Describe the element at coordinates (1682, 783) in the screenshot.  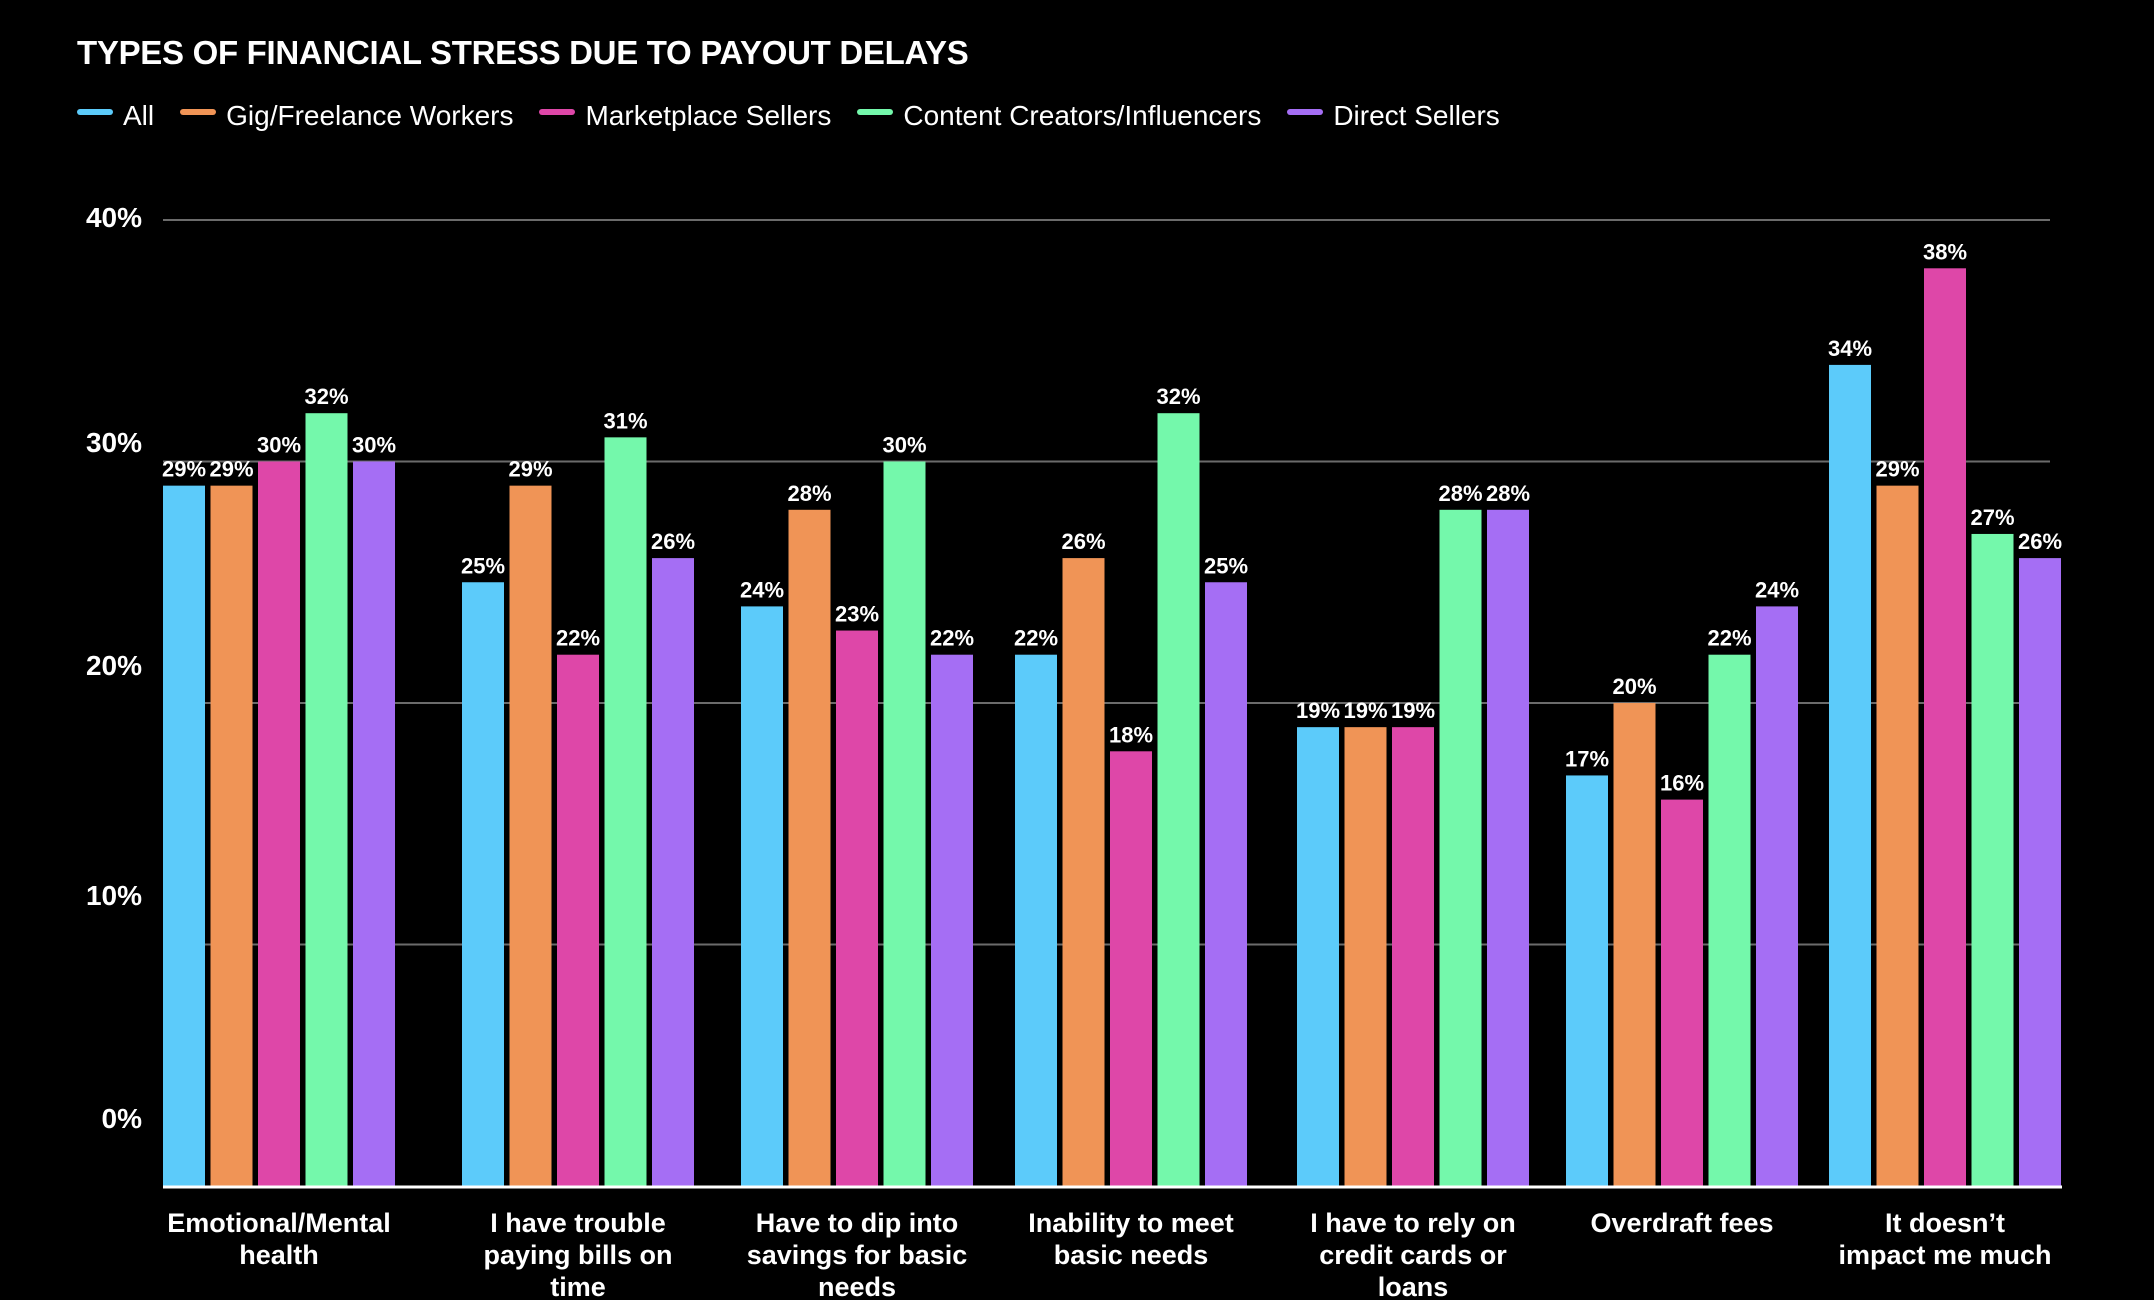
I see `data-label: 16%` at that location.